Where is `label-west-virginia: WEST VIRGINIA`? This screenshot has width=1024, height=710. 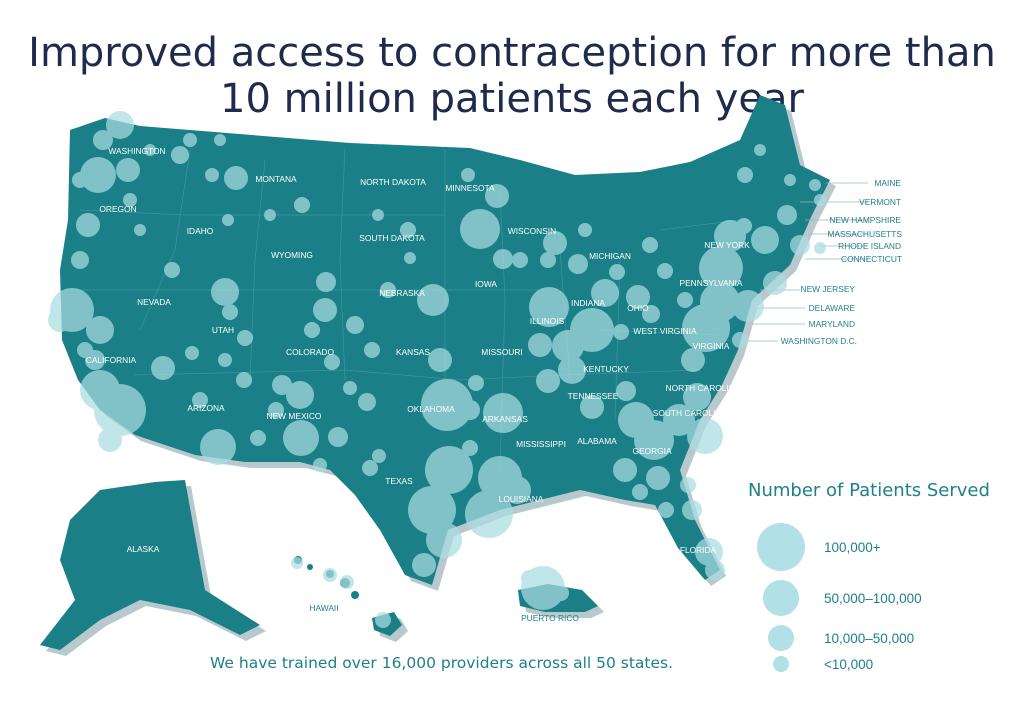 label-west-virginia: WEST VIRGINIA is located at coordinates (665, 331).